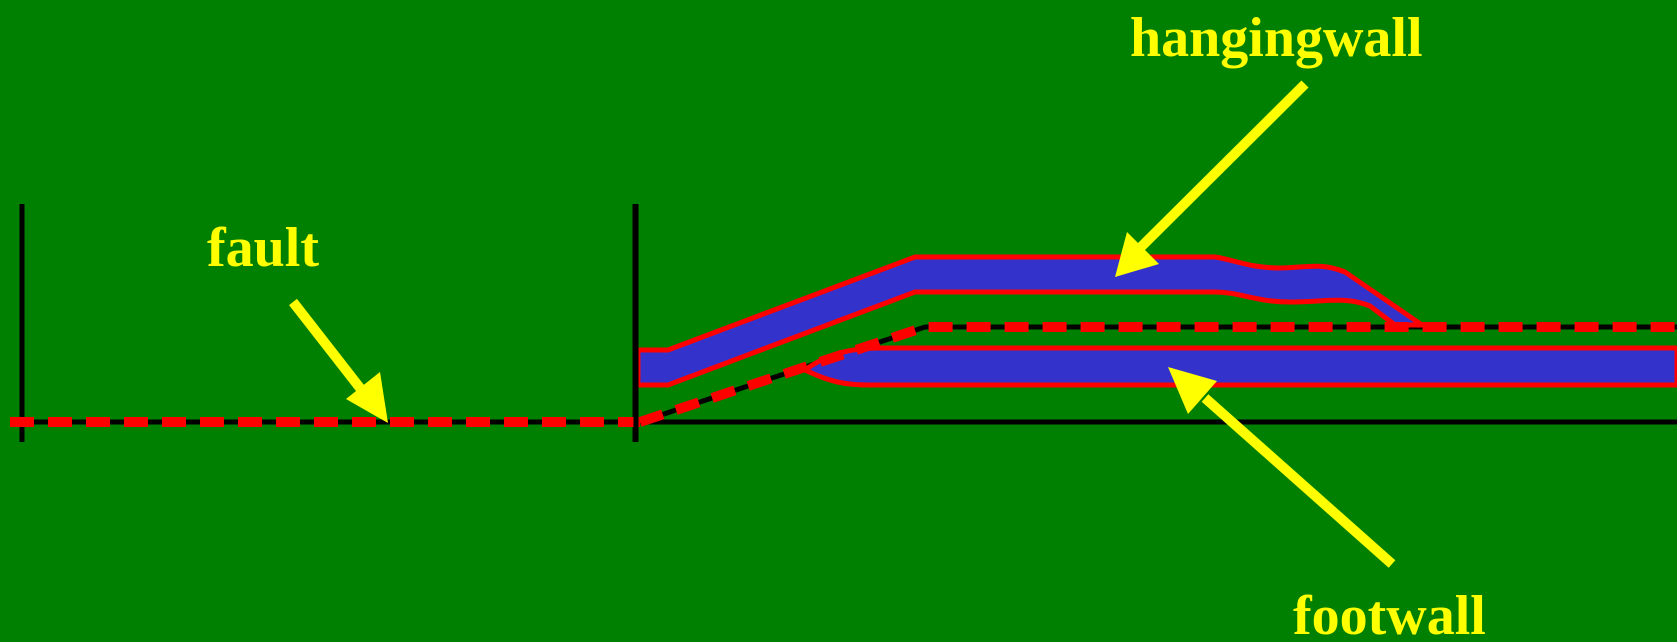 This screenshot has height=642, width=1677. I want to click on footwall-arrow-shaft, so click(1298, 481).